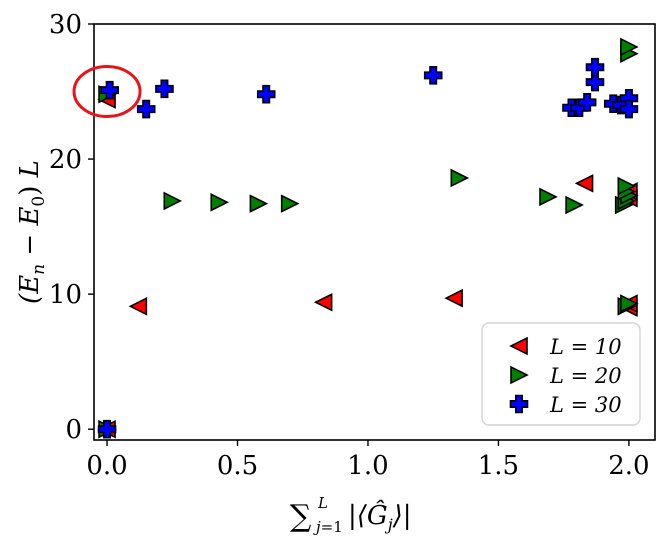 The width and height of the screenshot is (665, 550). I want to click on y-tick-label: 0, so click(73, 430).